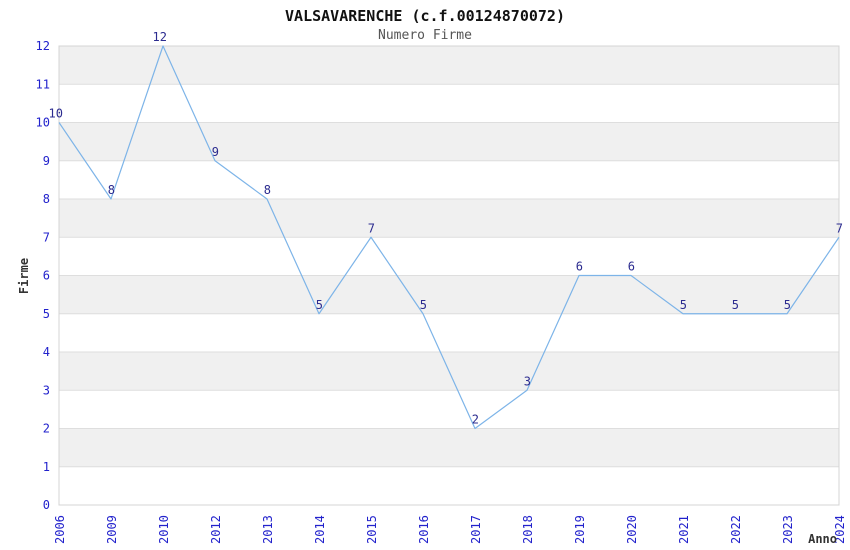  What do you see at coordinates (372, 529) in the screenshot?
I see `x-tick-label: 2015` at bounding box center [372, 529].